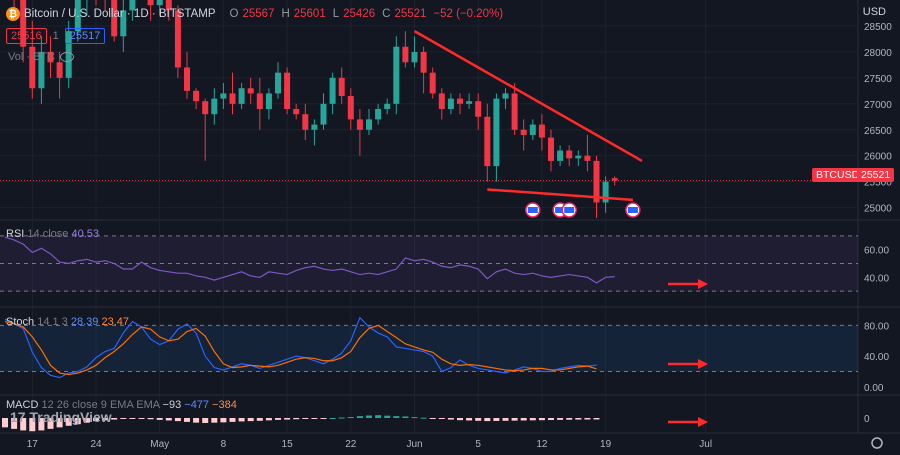 The width and height of the screenshot is (900, 455). I want to click on price-tick-label: 25500, so click(878, 183).